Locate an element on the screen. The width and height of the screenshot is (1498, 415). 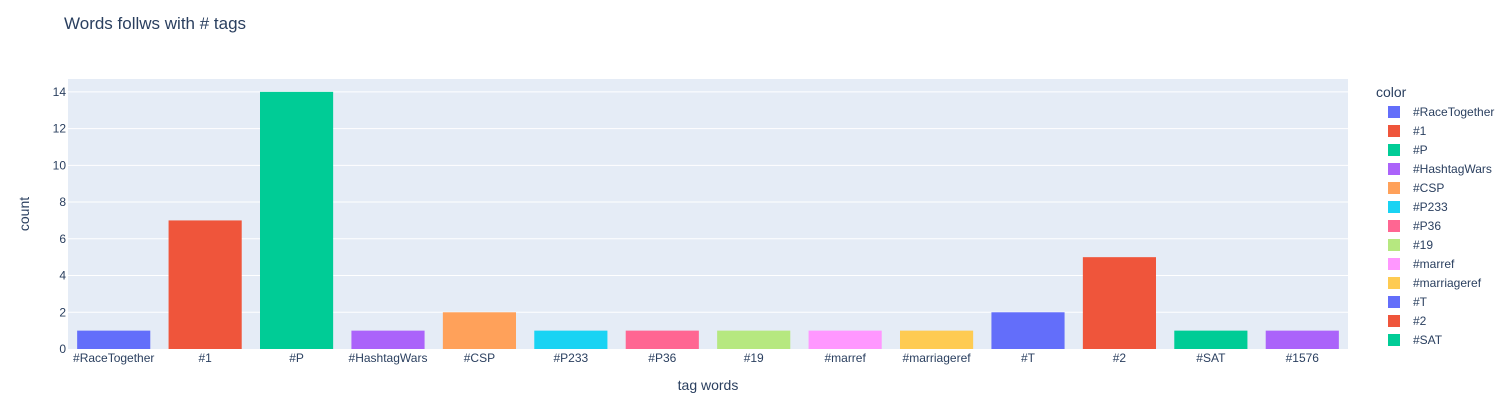
legend-item: #P36 is located at coordinates (1414, 226).